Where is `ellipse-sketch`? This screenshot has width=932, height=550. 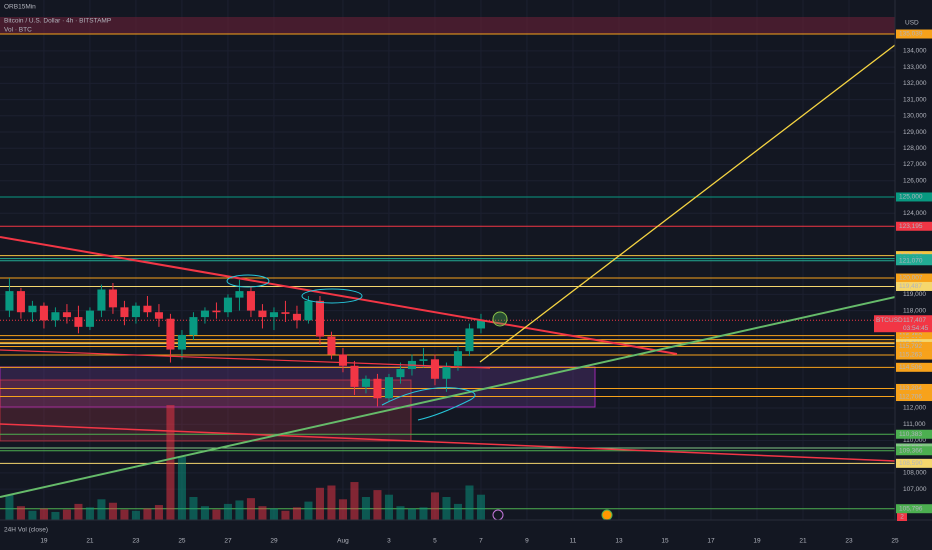
ellipse-sketch is located at coordinates (428, 404).